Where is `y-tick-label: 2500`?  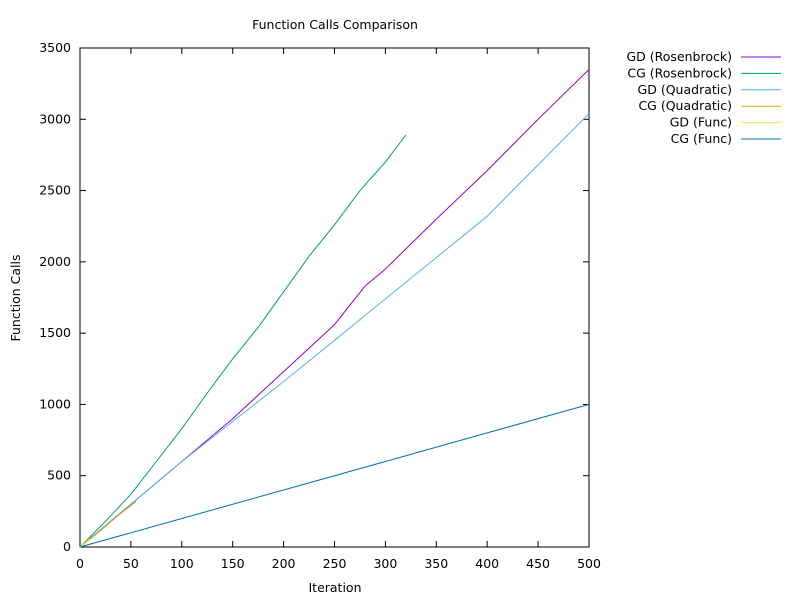
y-tick-label: 2500 is located at coordinates (55, 190).